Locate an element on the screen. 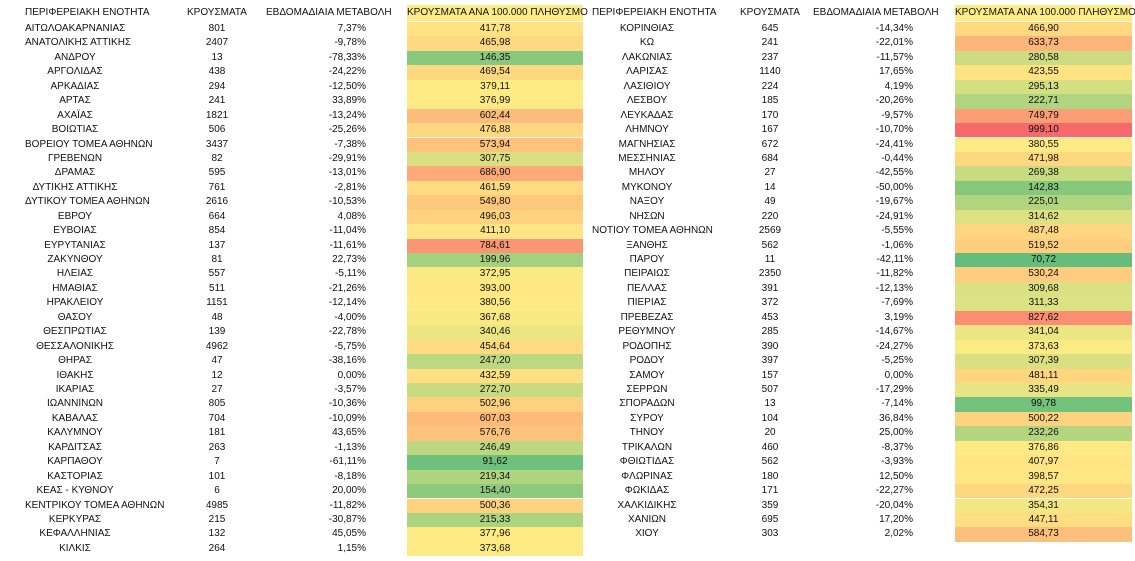 The height and width of the screenshot is (561, 1135). weekly-change: -11,04% is located at coordinates (347, 231).